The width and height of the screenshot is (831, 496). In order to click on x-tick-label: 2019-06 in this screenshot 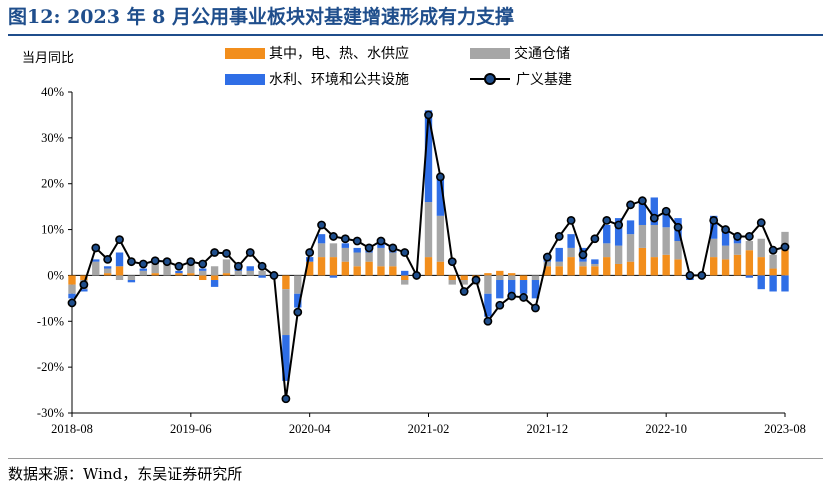, I will do `click(191, 429)`.